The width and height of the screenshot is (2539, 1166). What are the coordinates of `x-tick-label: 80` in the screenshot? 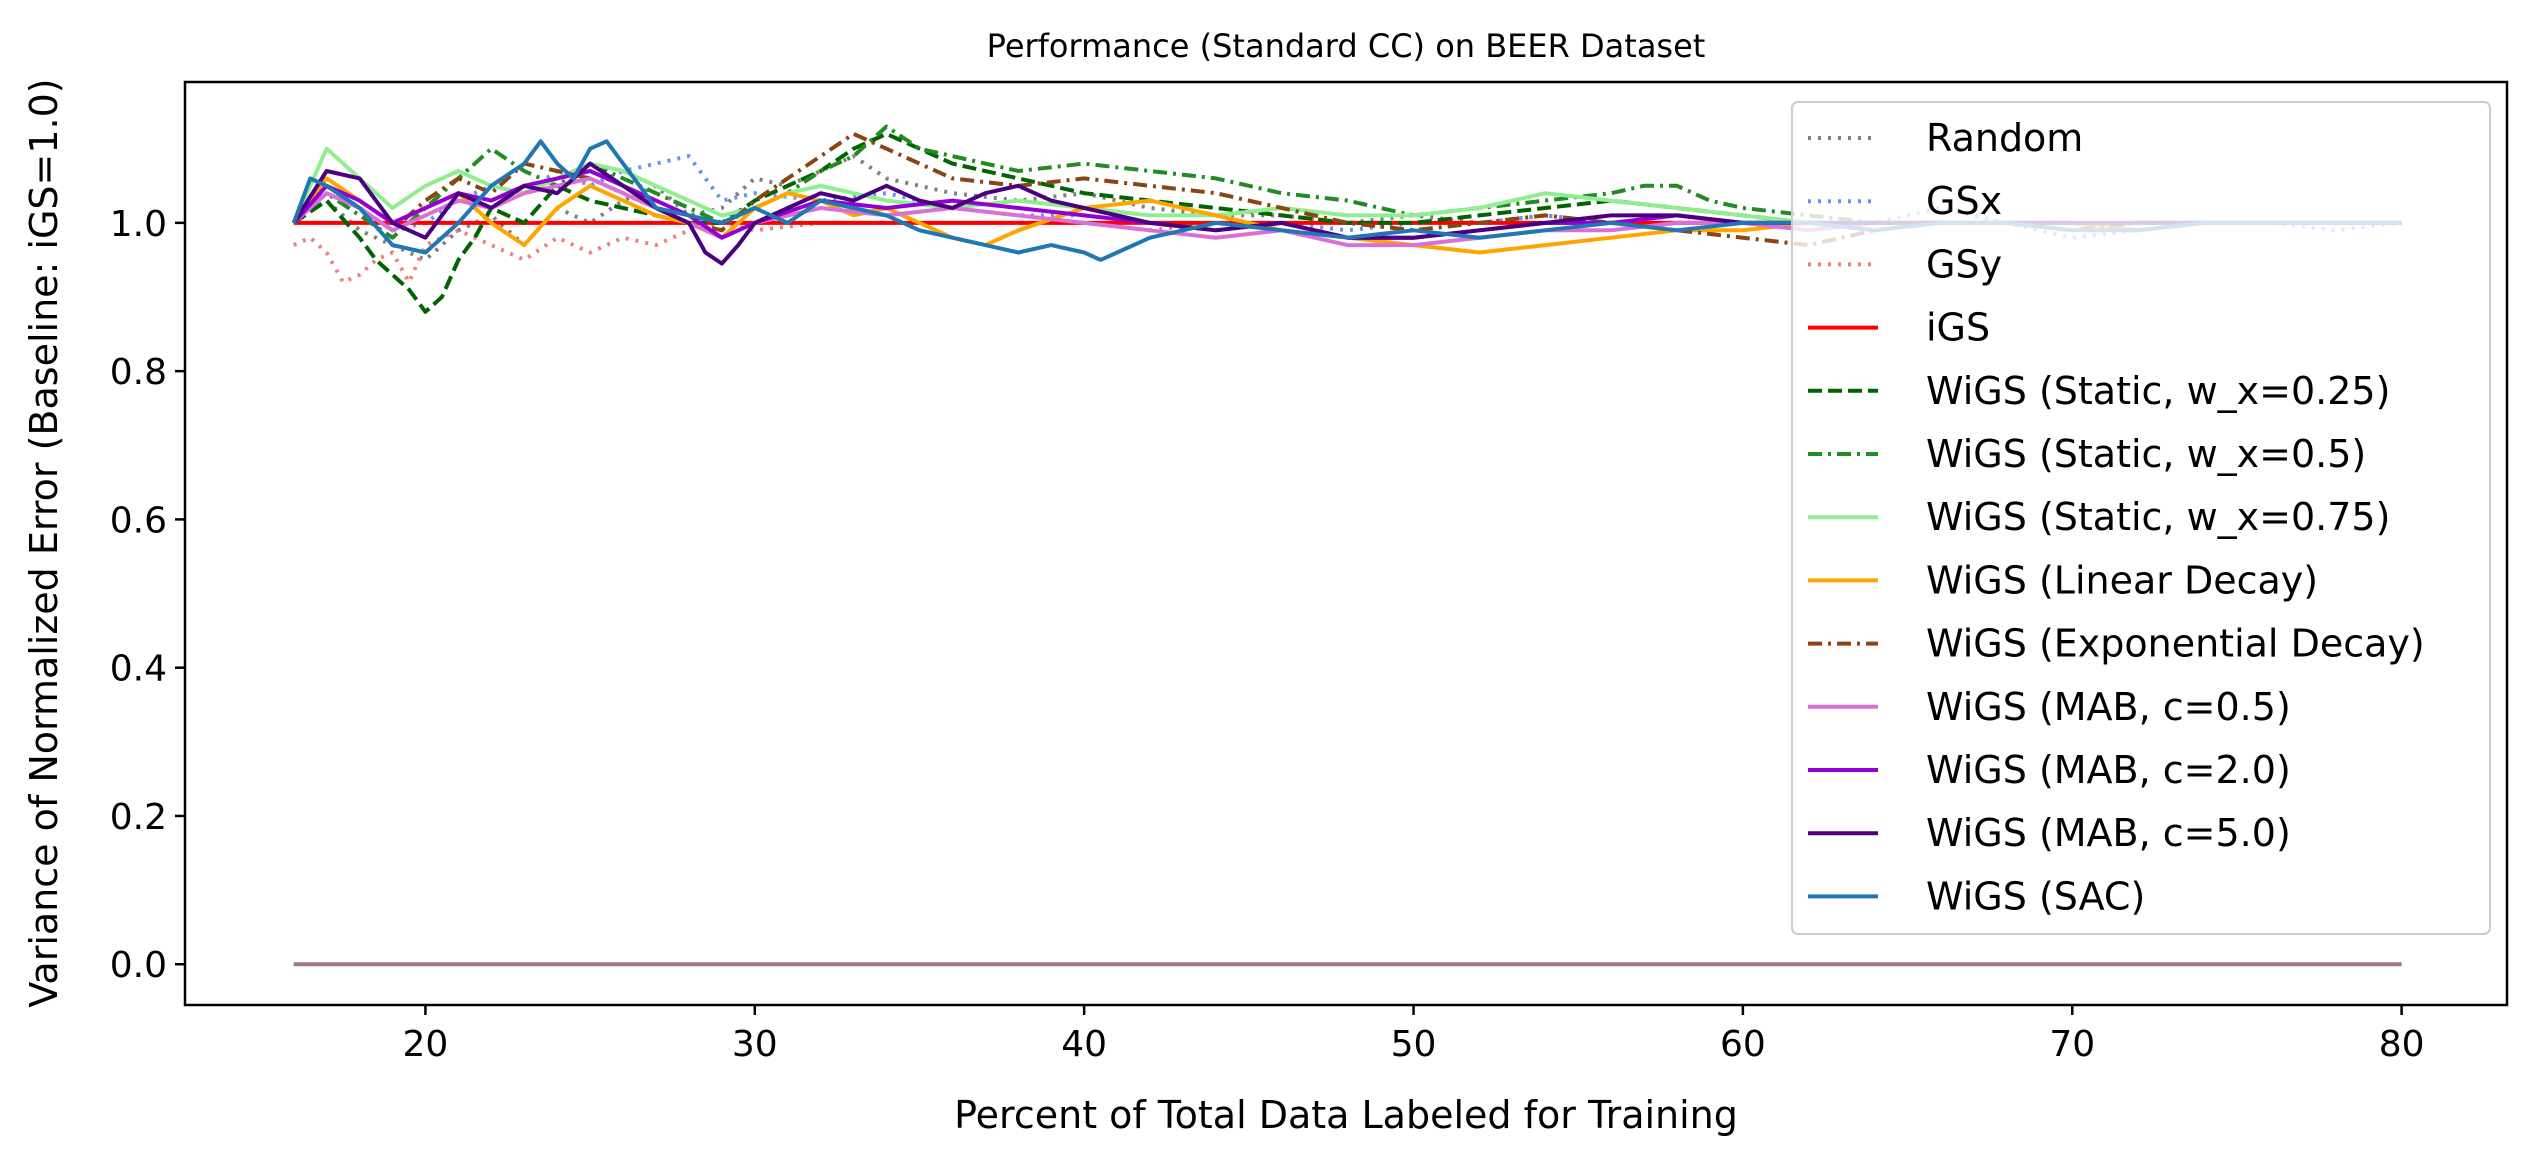 It's located at (2402, 1044).